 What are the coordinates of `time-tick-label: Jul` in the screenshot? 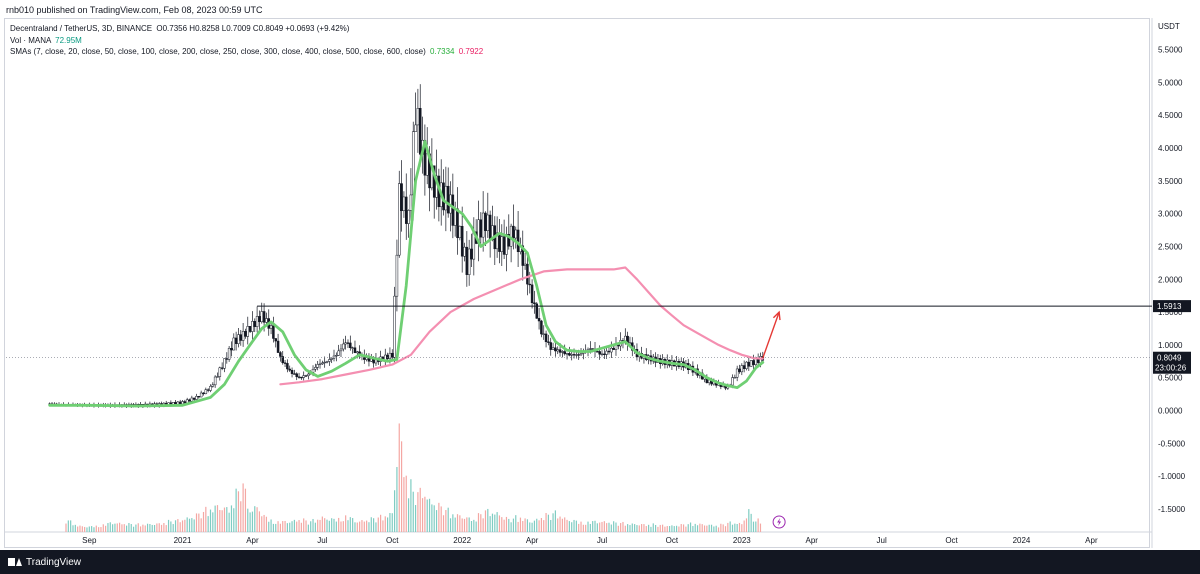 It's located at (322, 540).